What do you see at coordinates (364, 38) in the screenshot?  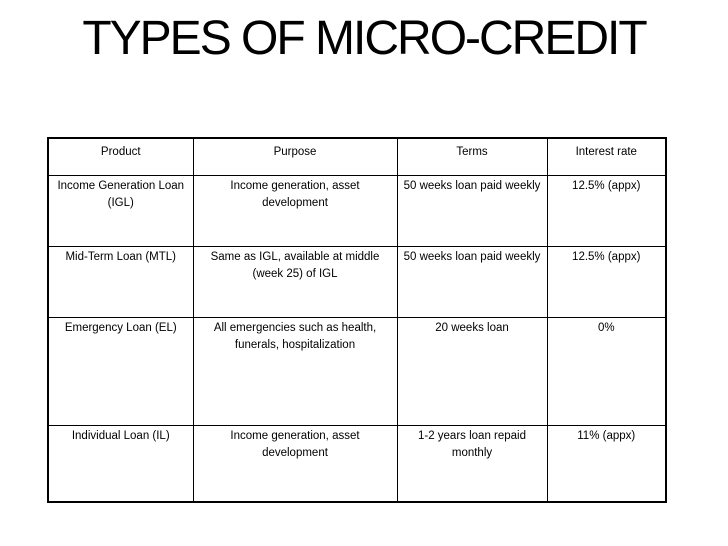 I see `page-title: TYPES OF MICRO-CREDIT` at bounding box center [364, 38].